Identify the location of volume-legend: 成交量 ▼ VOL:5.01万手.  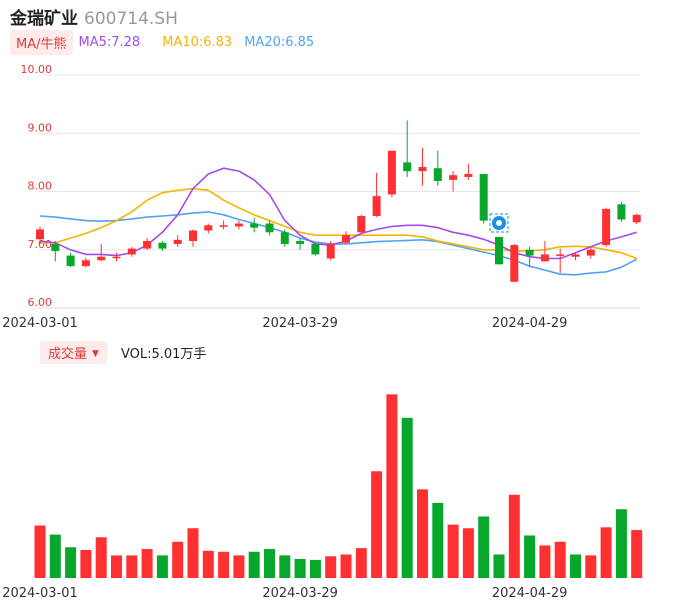
(123, 352).